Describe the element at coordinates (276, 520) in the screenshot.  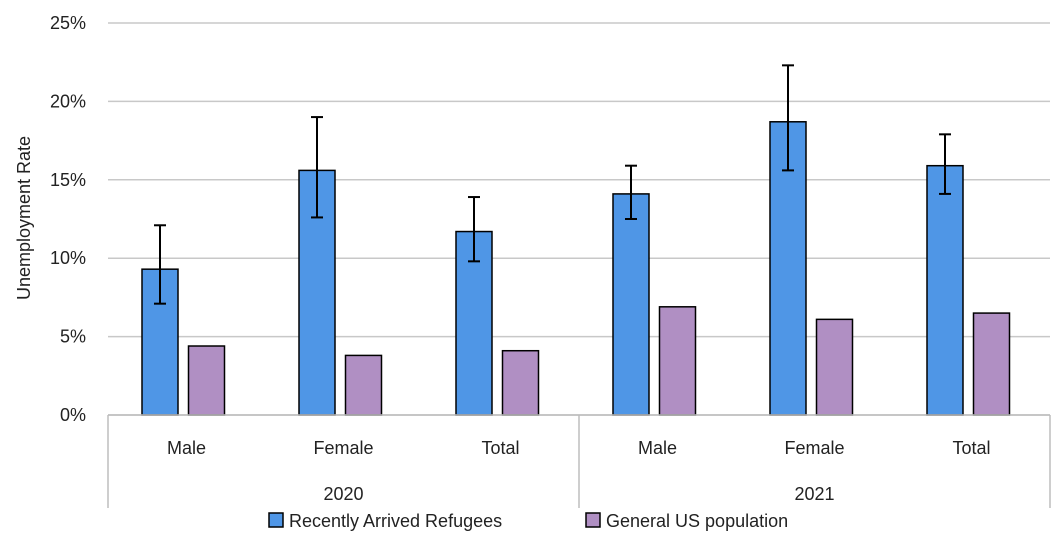
I see `legend-swatch-refugees` at that location.